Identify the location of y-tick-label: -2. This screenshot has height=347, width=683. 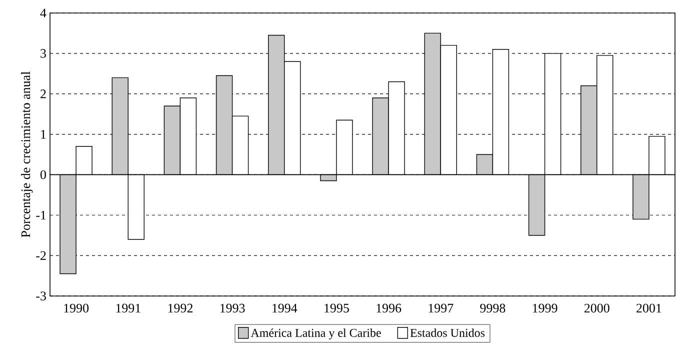
(41, 255).